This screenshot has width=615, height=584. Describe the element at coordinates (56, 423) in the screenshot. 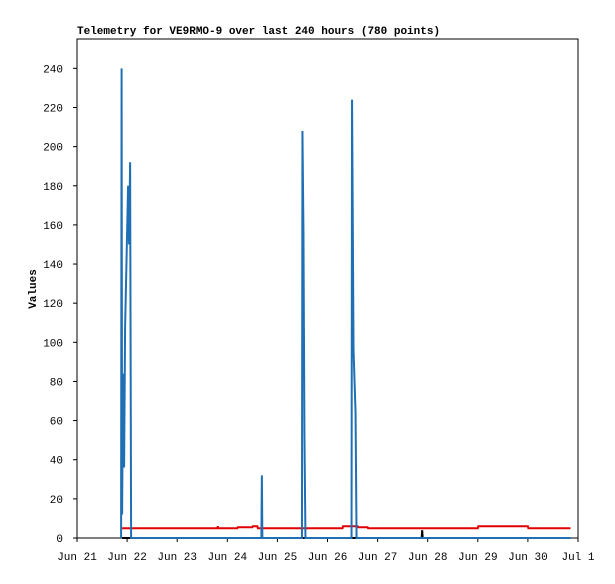

I see `y-tick-label: 60` at that location.